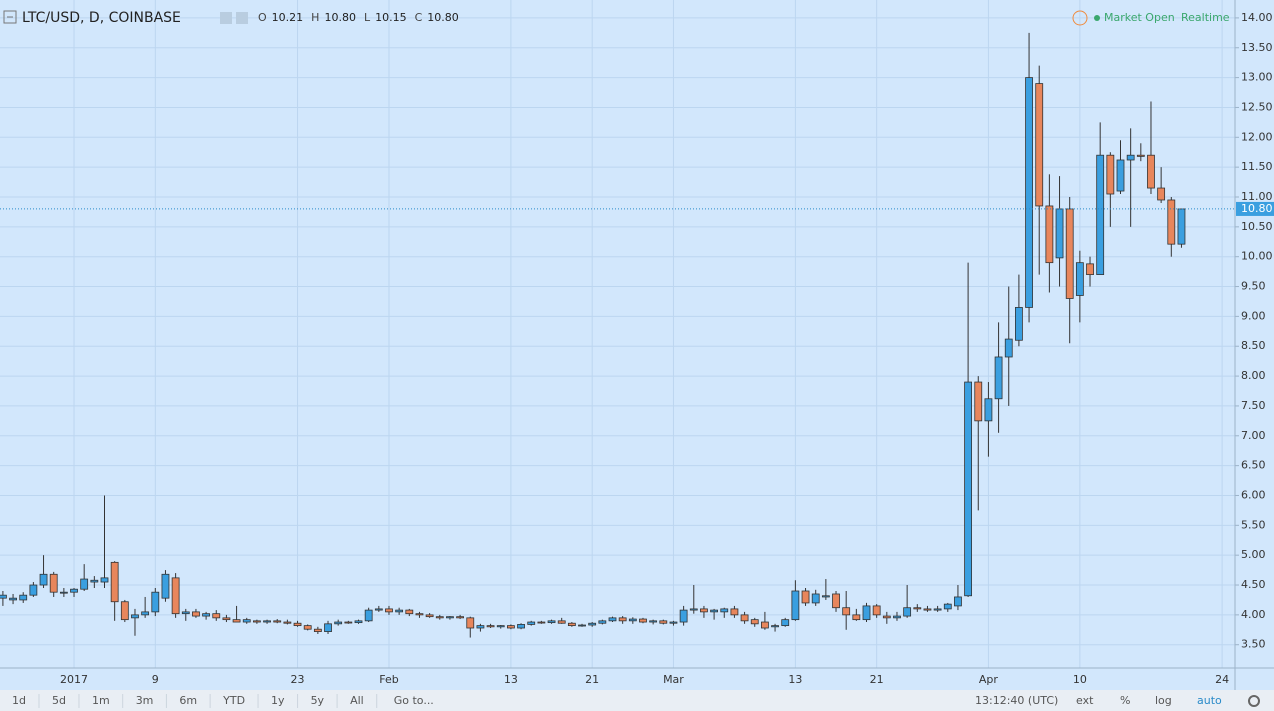 The height and width of the screenshot is (711, 1274). What do you see at coordinates (1080, 18) in the screenshot?
I see `alert-icon` at bounding box center [1080, 18].